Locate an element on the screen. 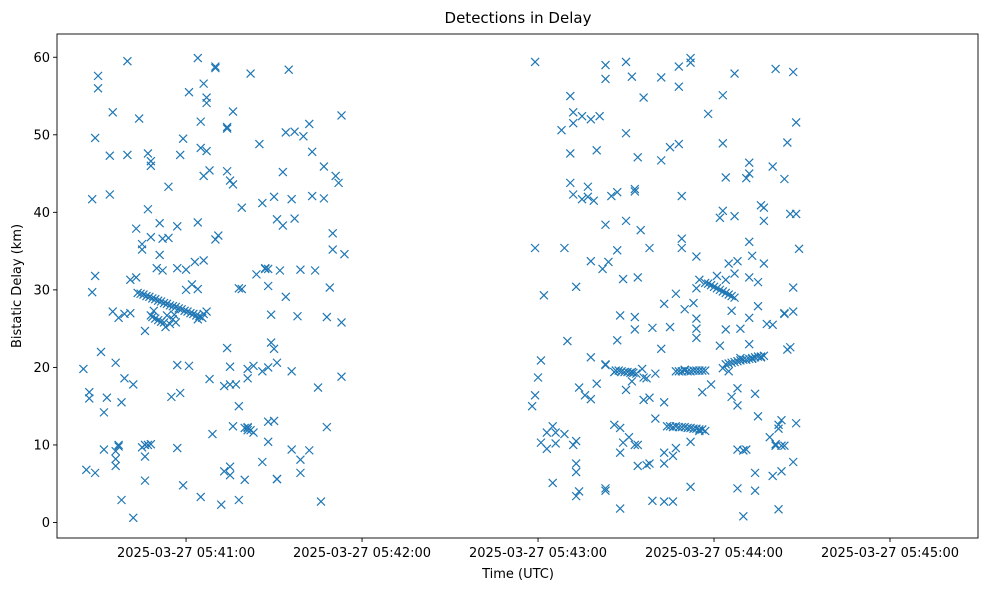 Image resolution: width=989 pixels, height=590 pixels. chart-title: Detections in Delay is located at coordinates (518, 18).